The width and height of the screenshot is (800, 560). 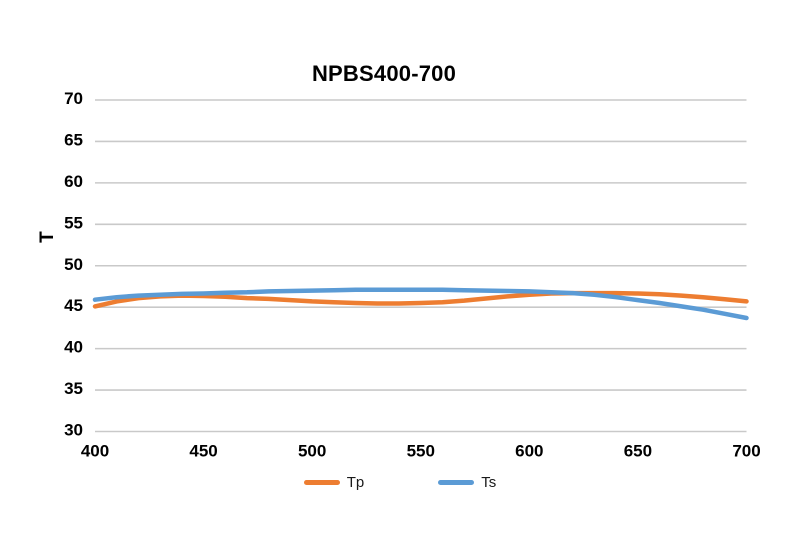 What do you see at coordinates (529, 451) in the screenshot?
I see `x-tick-label: 600` at bounding box center [529, 451].